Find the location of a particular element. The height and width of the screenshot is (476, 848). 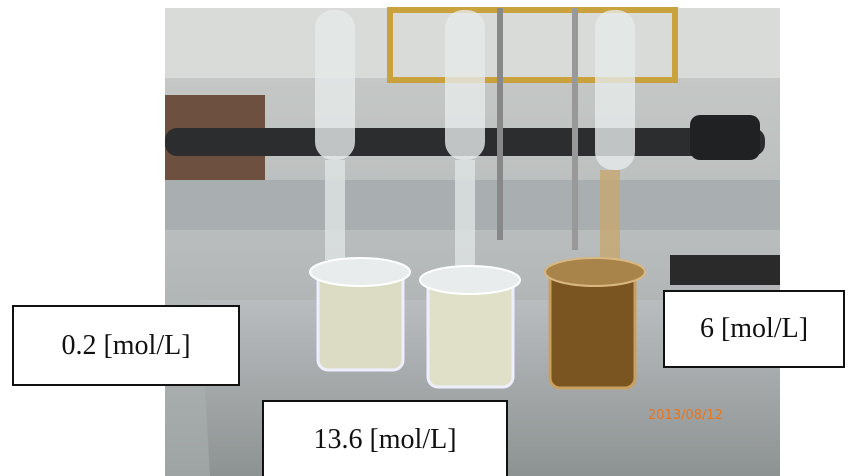

concentration-label: 6 [mol/L] is located at coordinates (754, 329).